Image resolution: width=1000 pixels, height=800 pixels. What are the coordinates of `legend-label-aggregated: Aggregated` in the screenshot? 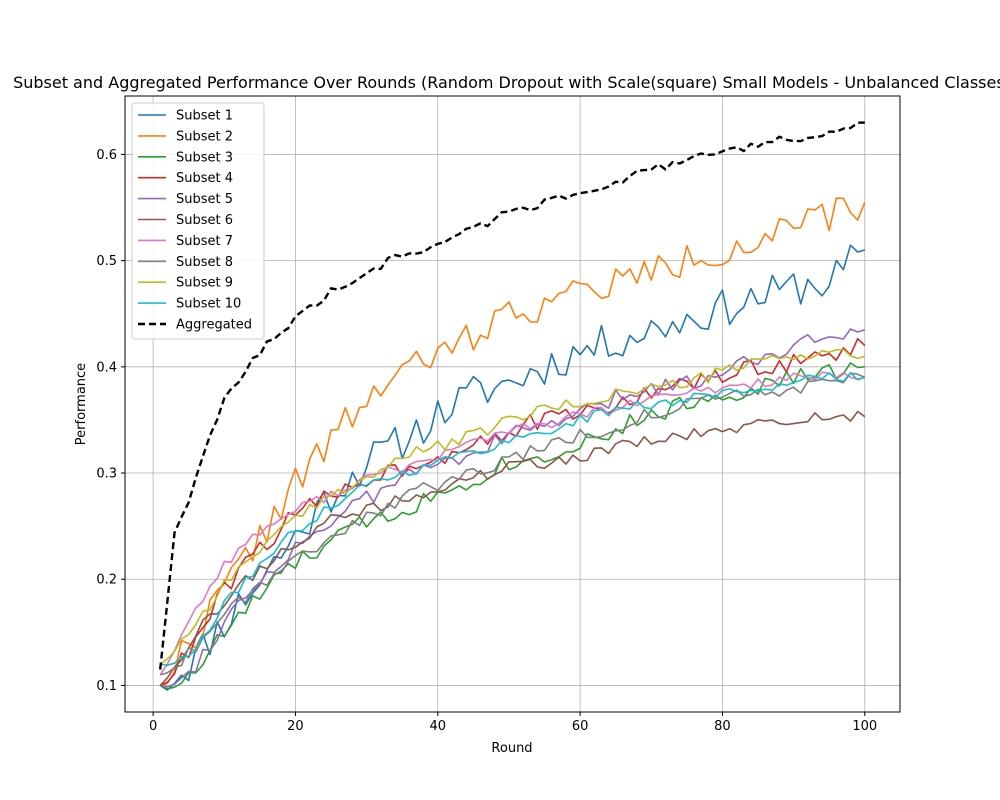 It's located at (214, 325).